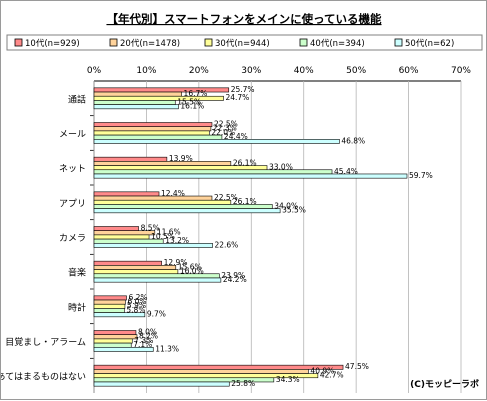  Describe the element at coordinates (322, 370) in the screenshot. I see `value-label: 40.9%` at that location.